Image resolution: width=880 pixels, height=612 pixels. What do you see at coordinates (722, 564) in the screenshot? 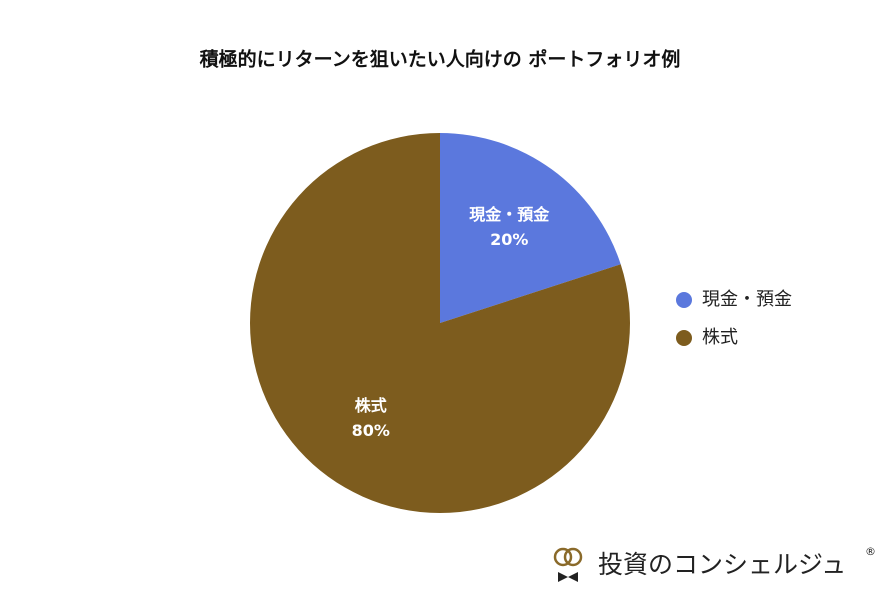
I see `logo-text: 投資のコンシェルジュ` at bounding box center [722, 564].